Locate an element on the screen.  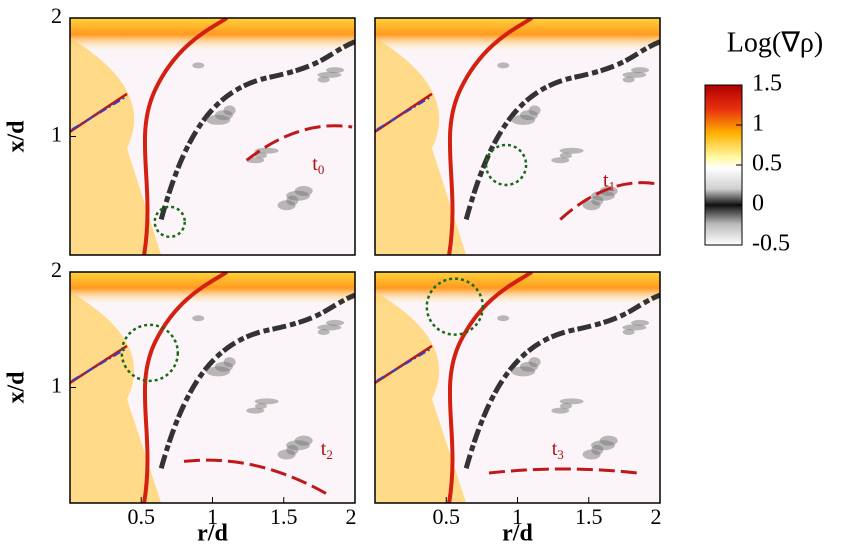
colorbar-tick-label: -0.5 is located at coordinates (771, 244).